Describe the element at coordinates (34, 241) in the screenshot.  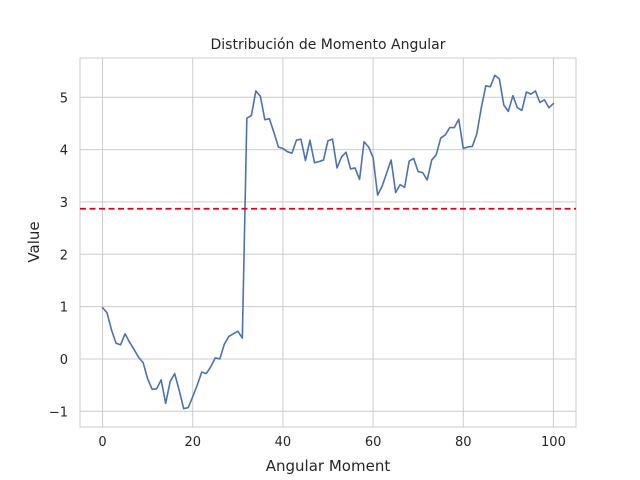
I see `y-axis-label: Value` at that location.